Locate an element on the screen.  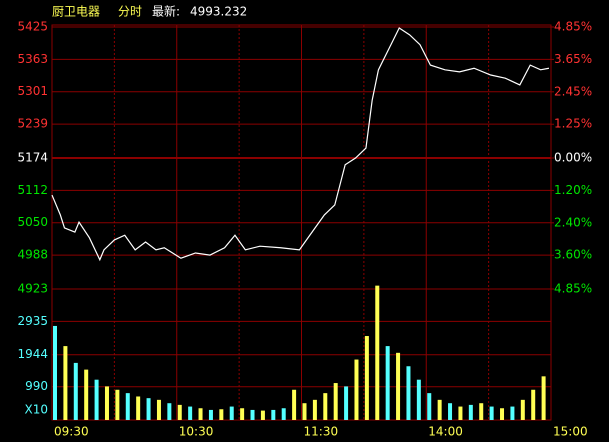
y2-tick-label: 2.45% is located at coordinates (573, 91).